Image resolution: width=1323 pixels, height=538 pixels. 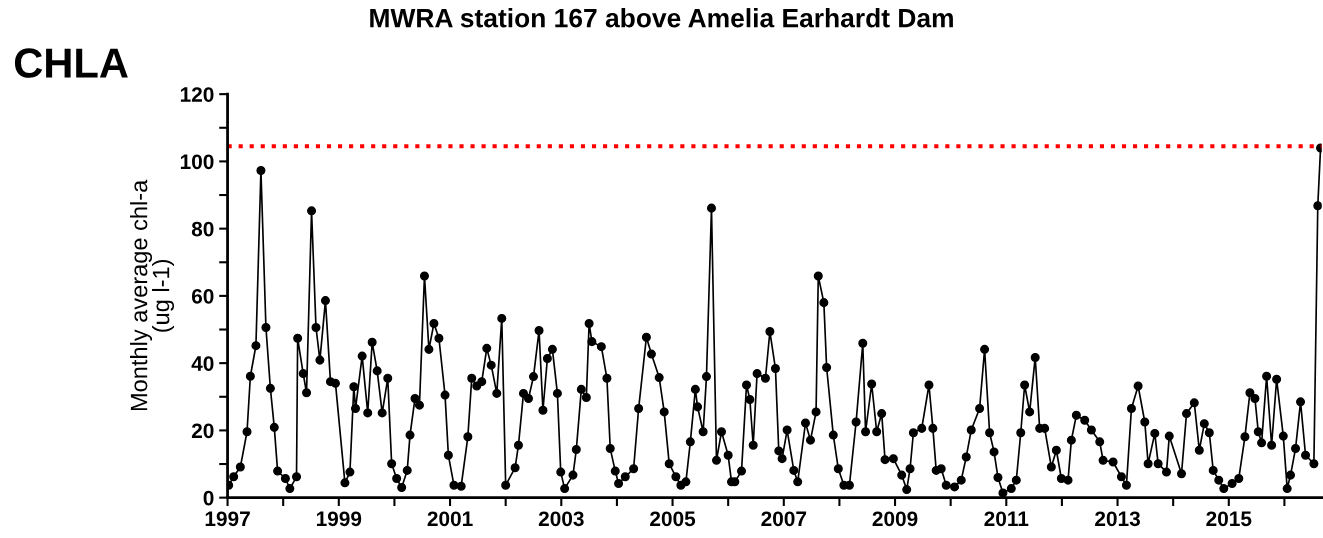 I want to click on y-tick-label: 20, so click(x=202, y=431).